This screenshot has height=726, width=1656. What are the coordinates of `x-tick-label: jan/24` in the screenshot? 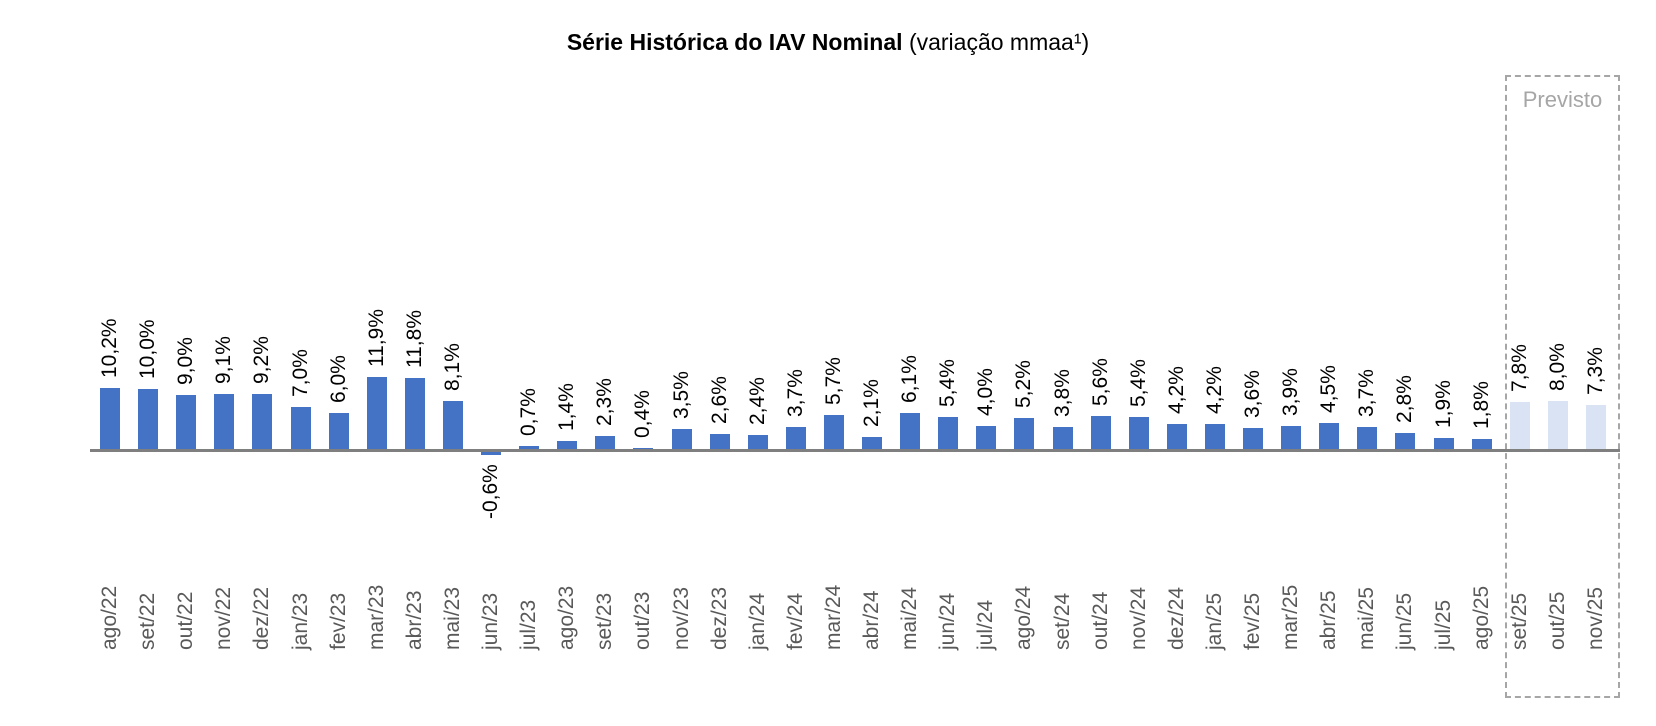 It's located at (757, 621).